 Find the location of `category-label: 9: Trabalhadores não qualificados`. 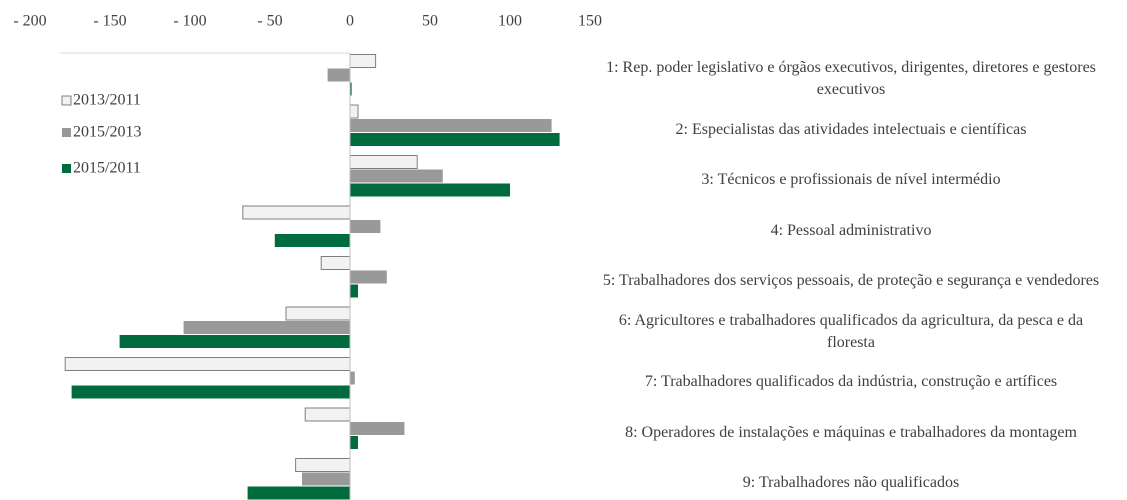

category-label: 9: Trabalhadores não qualificados is located at coordinates (851, 483).